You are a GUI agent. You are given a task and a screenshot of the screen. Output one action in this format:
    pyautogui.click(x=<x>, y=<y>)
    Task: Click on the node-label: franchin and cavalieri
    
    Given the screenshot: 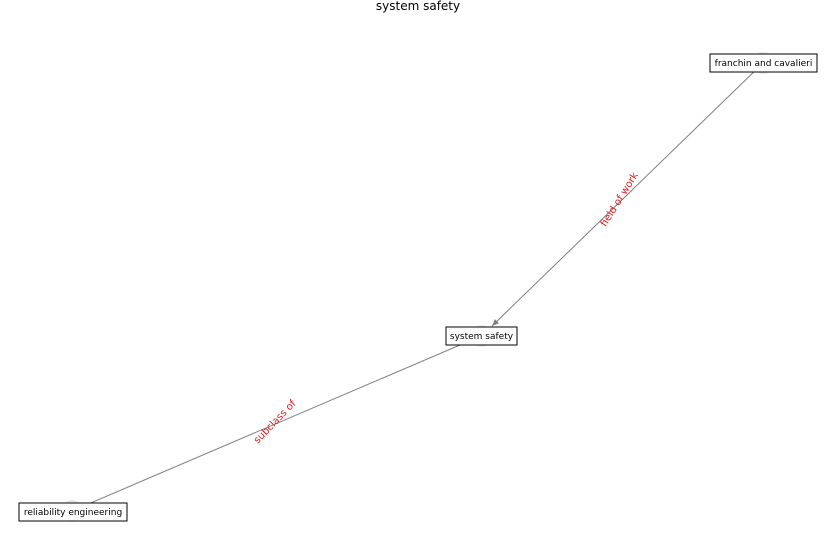 What is the action you would take?
    pyautogui.click(x=764, y=64)
    